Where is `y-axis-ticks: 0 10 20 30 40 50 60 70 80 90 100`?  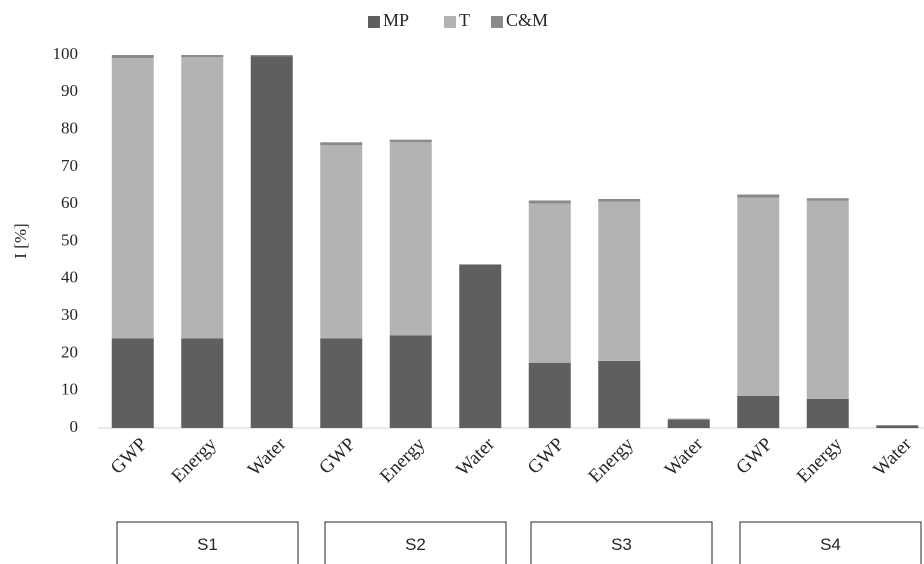
y-axis-ticks: 0 10 20 30 40 50 60 70 80 90 100 is located at coordinates (66, 240).